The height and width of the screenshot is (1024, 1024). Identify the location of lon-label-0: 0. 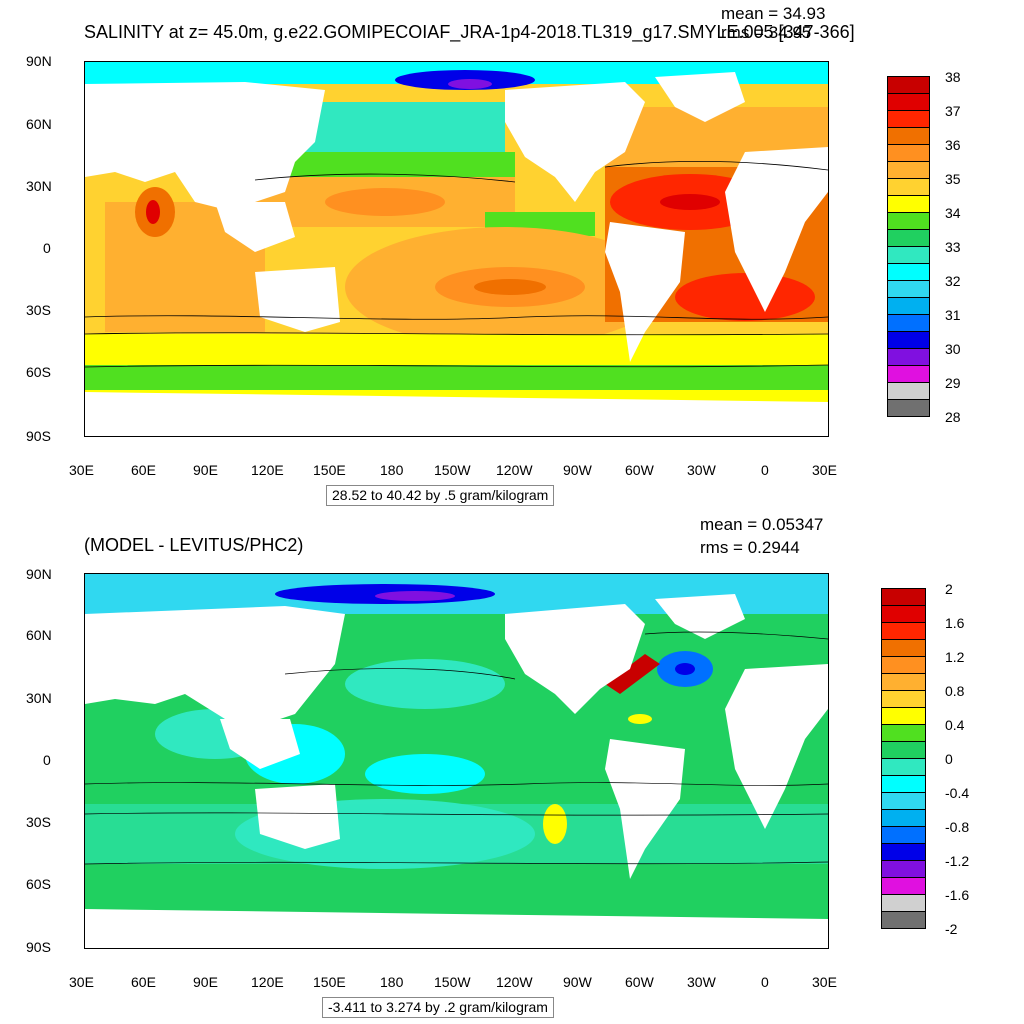
(765, 470).